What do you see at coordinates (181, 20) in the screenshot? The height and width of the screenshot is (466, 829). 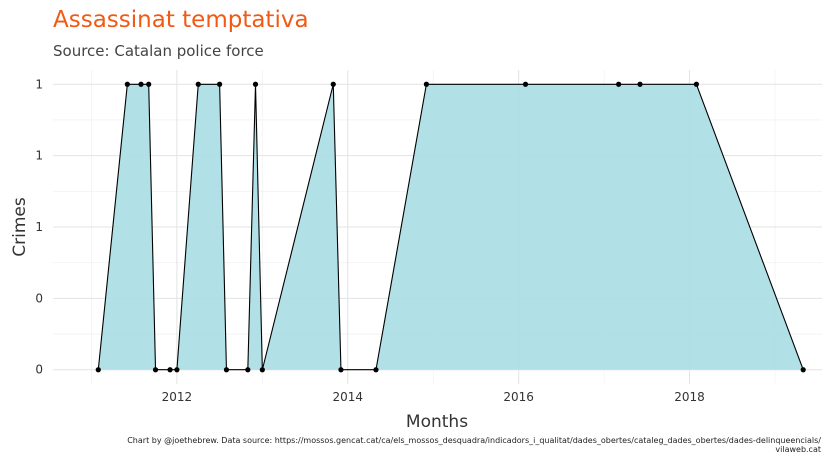 I see `chart-title: Assassinat temptativa` at bounding box center [181, 20].